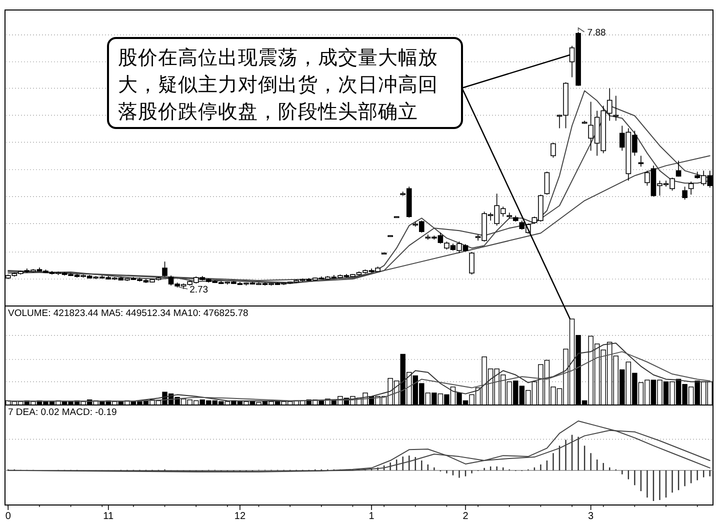  I want to click on x-tick-label: 12, so click(240, 516).